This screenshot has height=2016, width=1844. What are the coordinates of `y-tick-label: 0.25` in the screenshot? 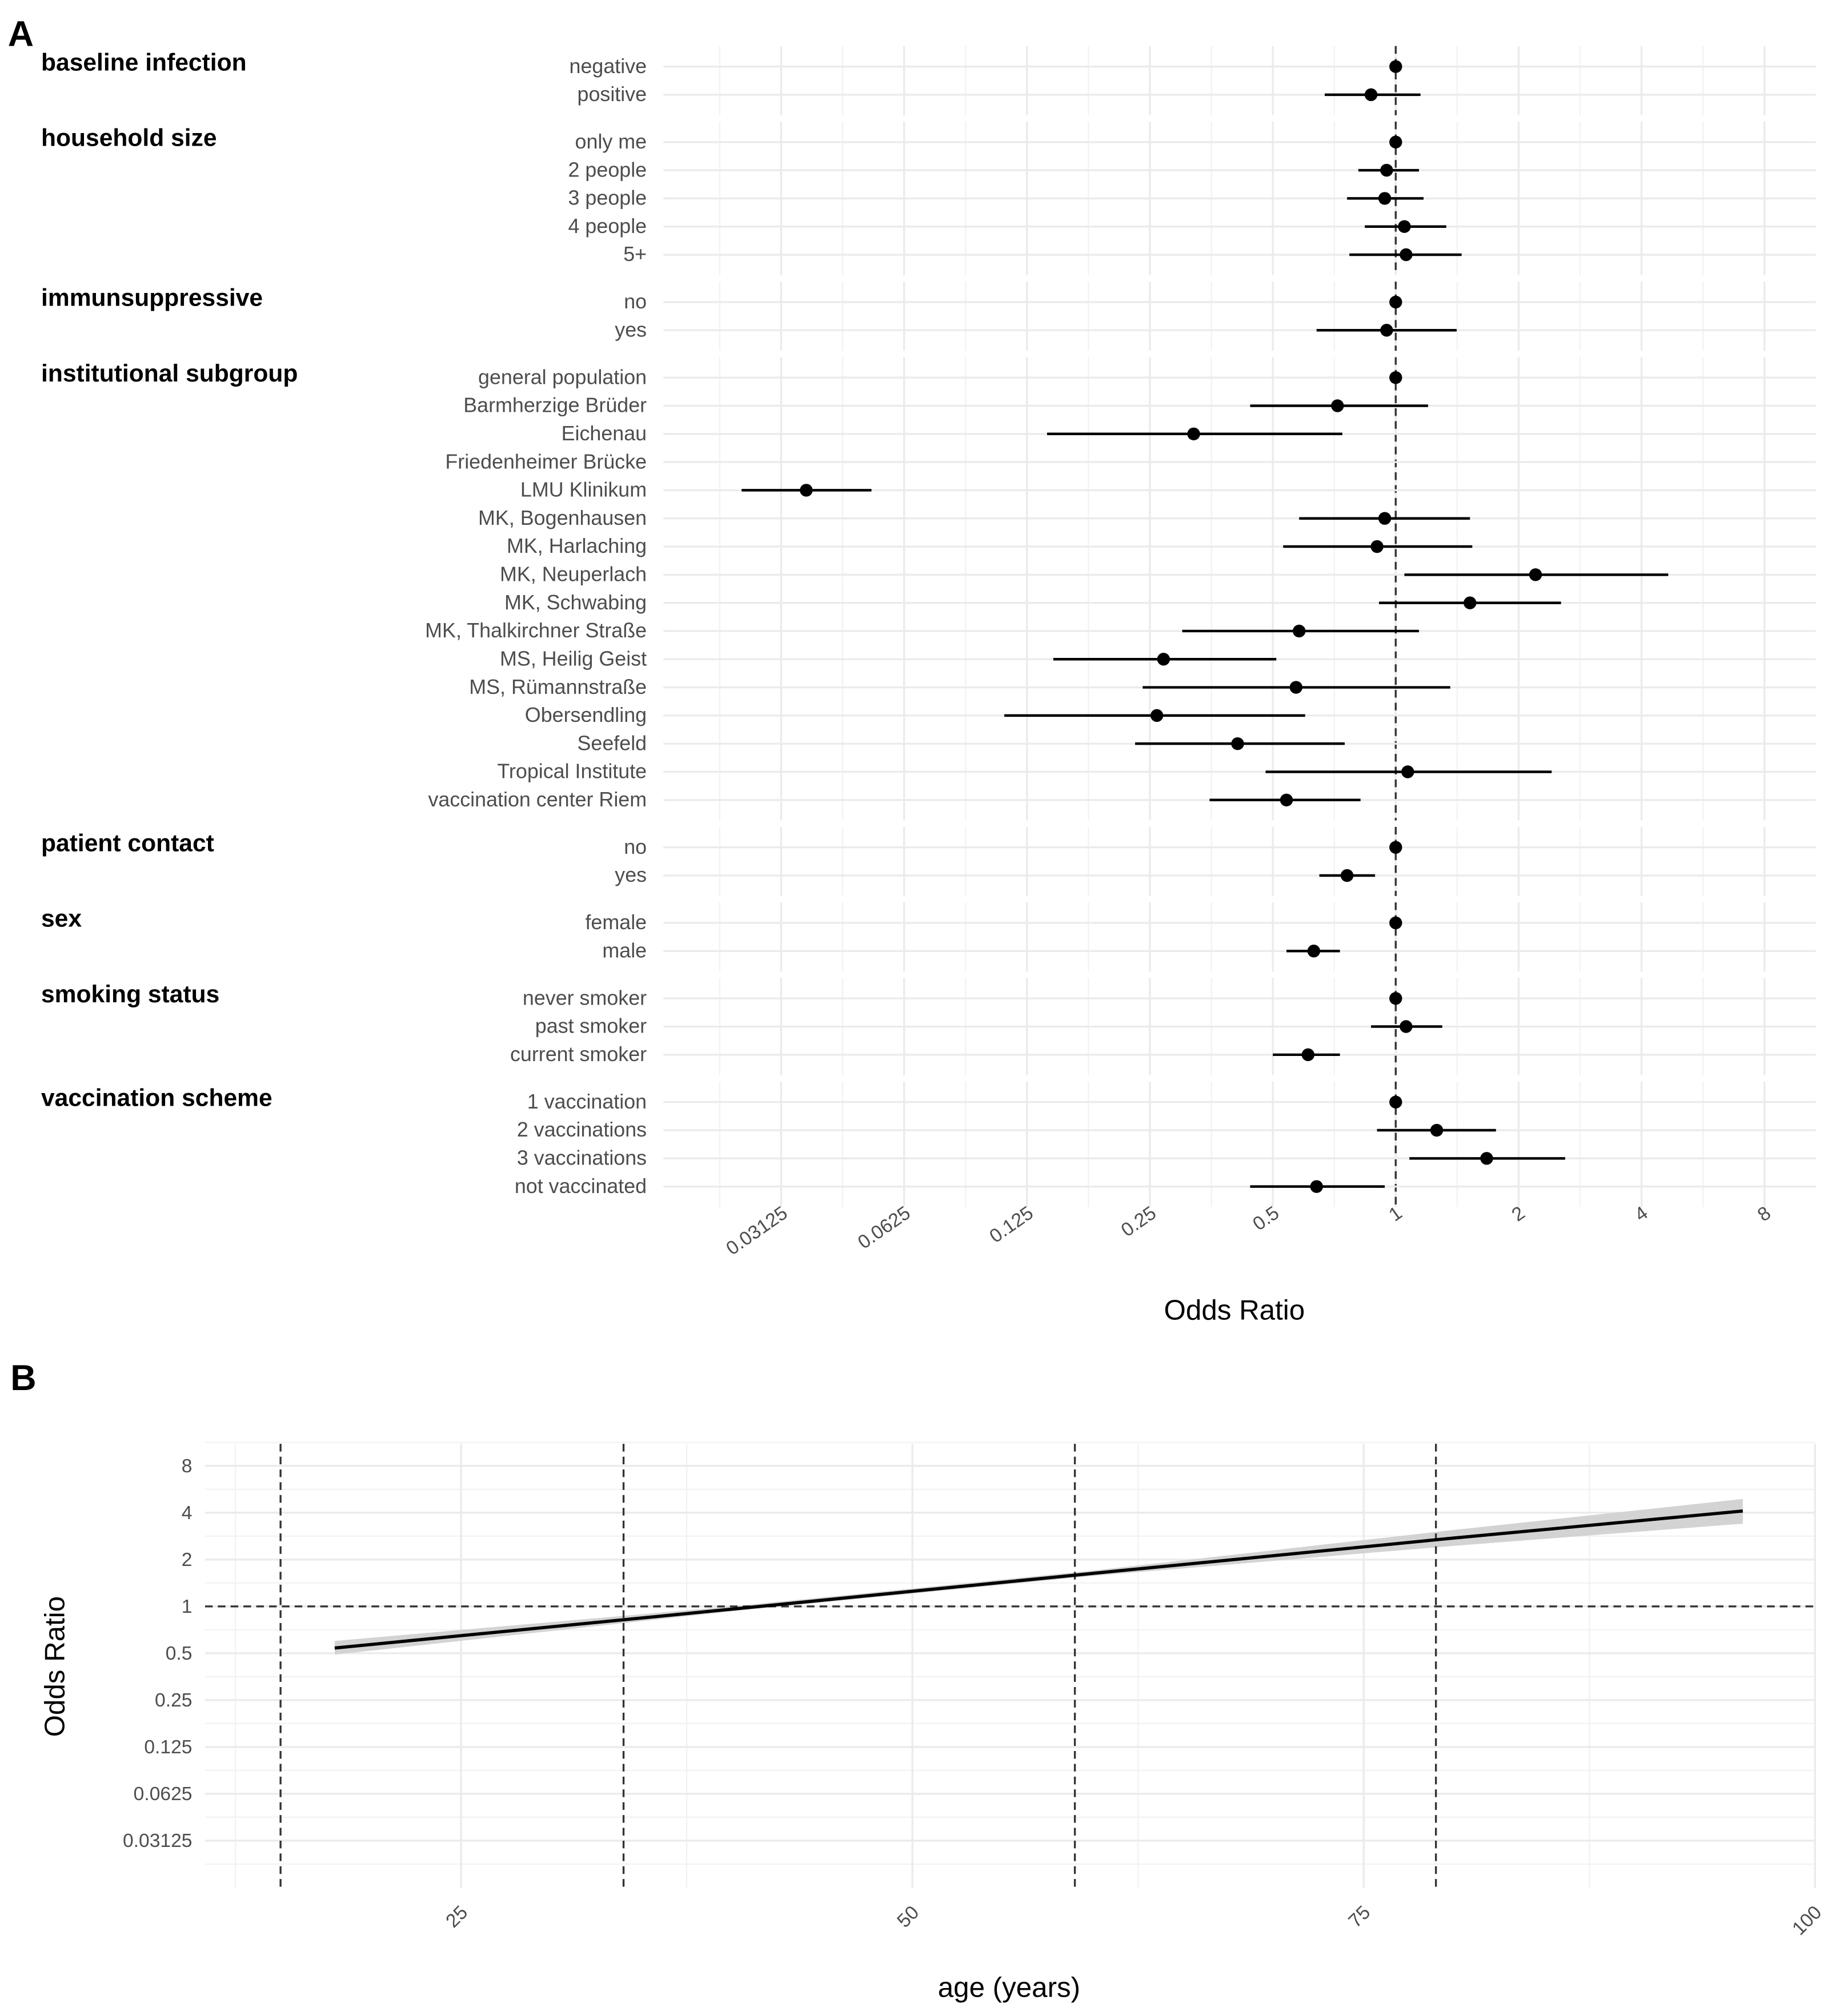 It's located at (173, 1700).